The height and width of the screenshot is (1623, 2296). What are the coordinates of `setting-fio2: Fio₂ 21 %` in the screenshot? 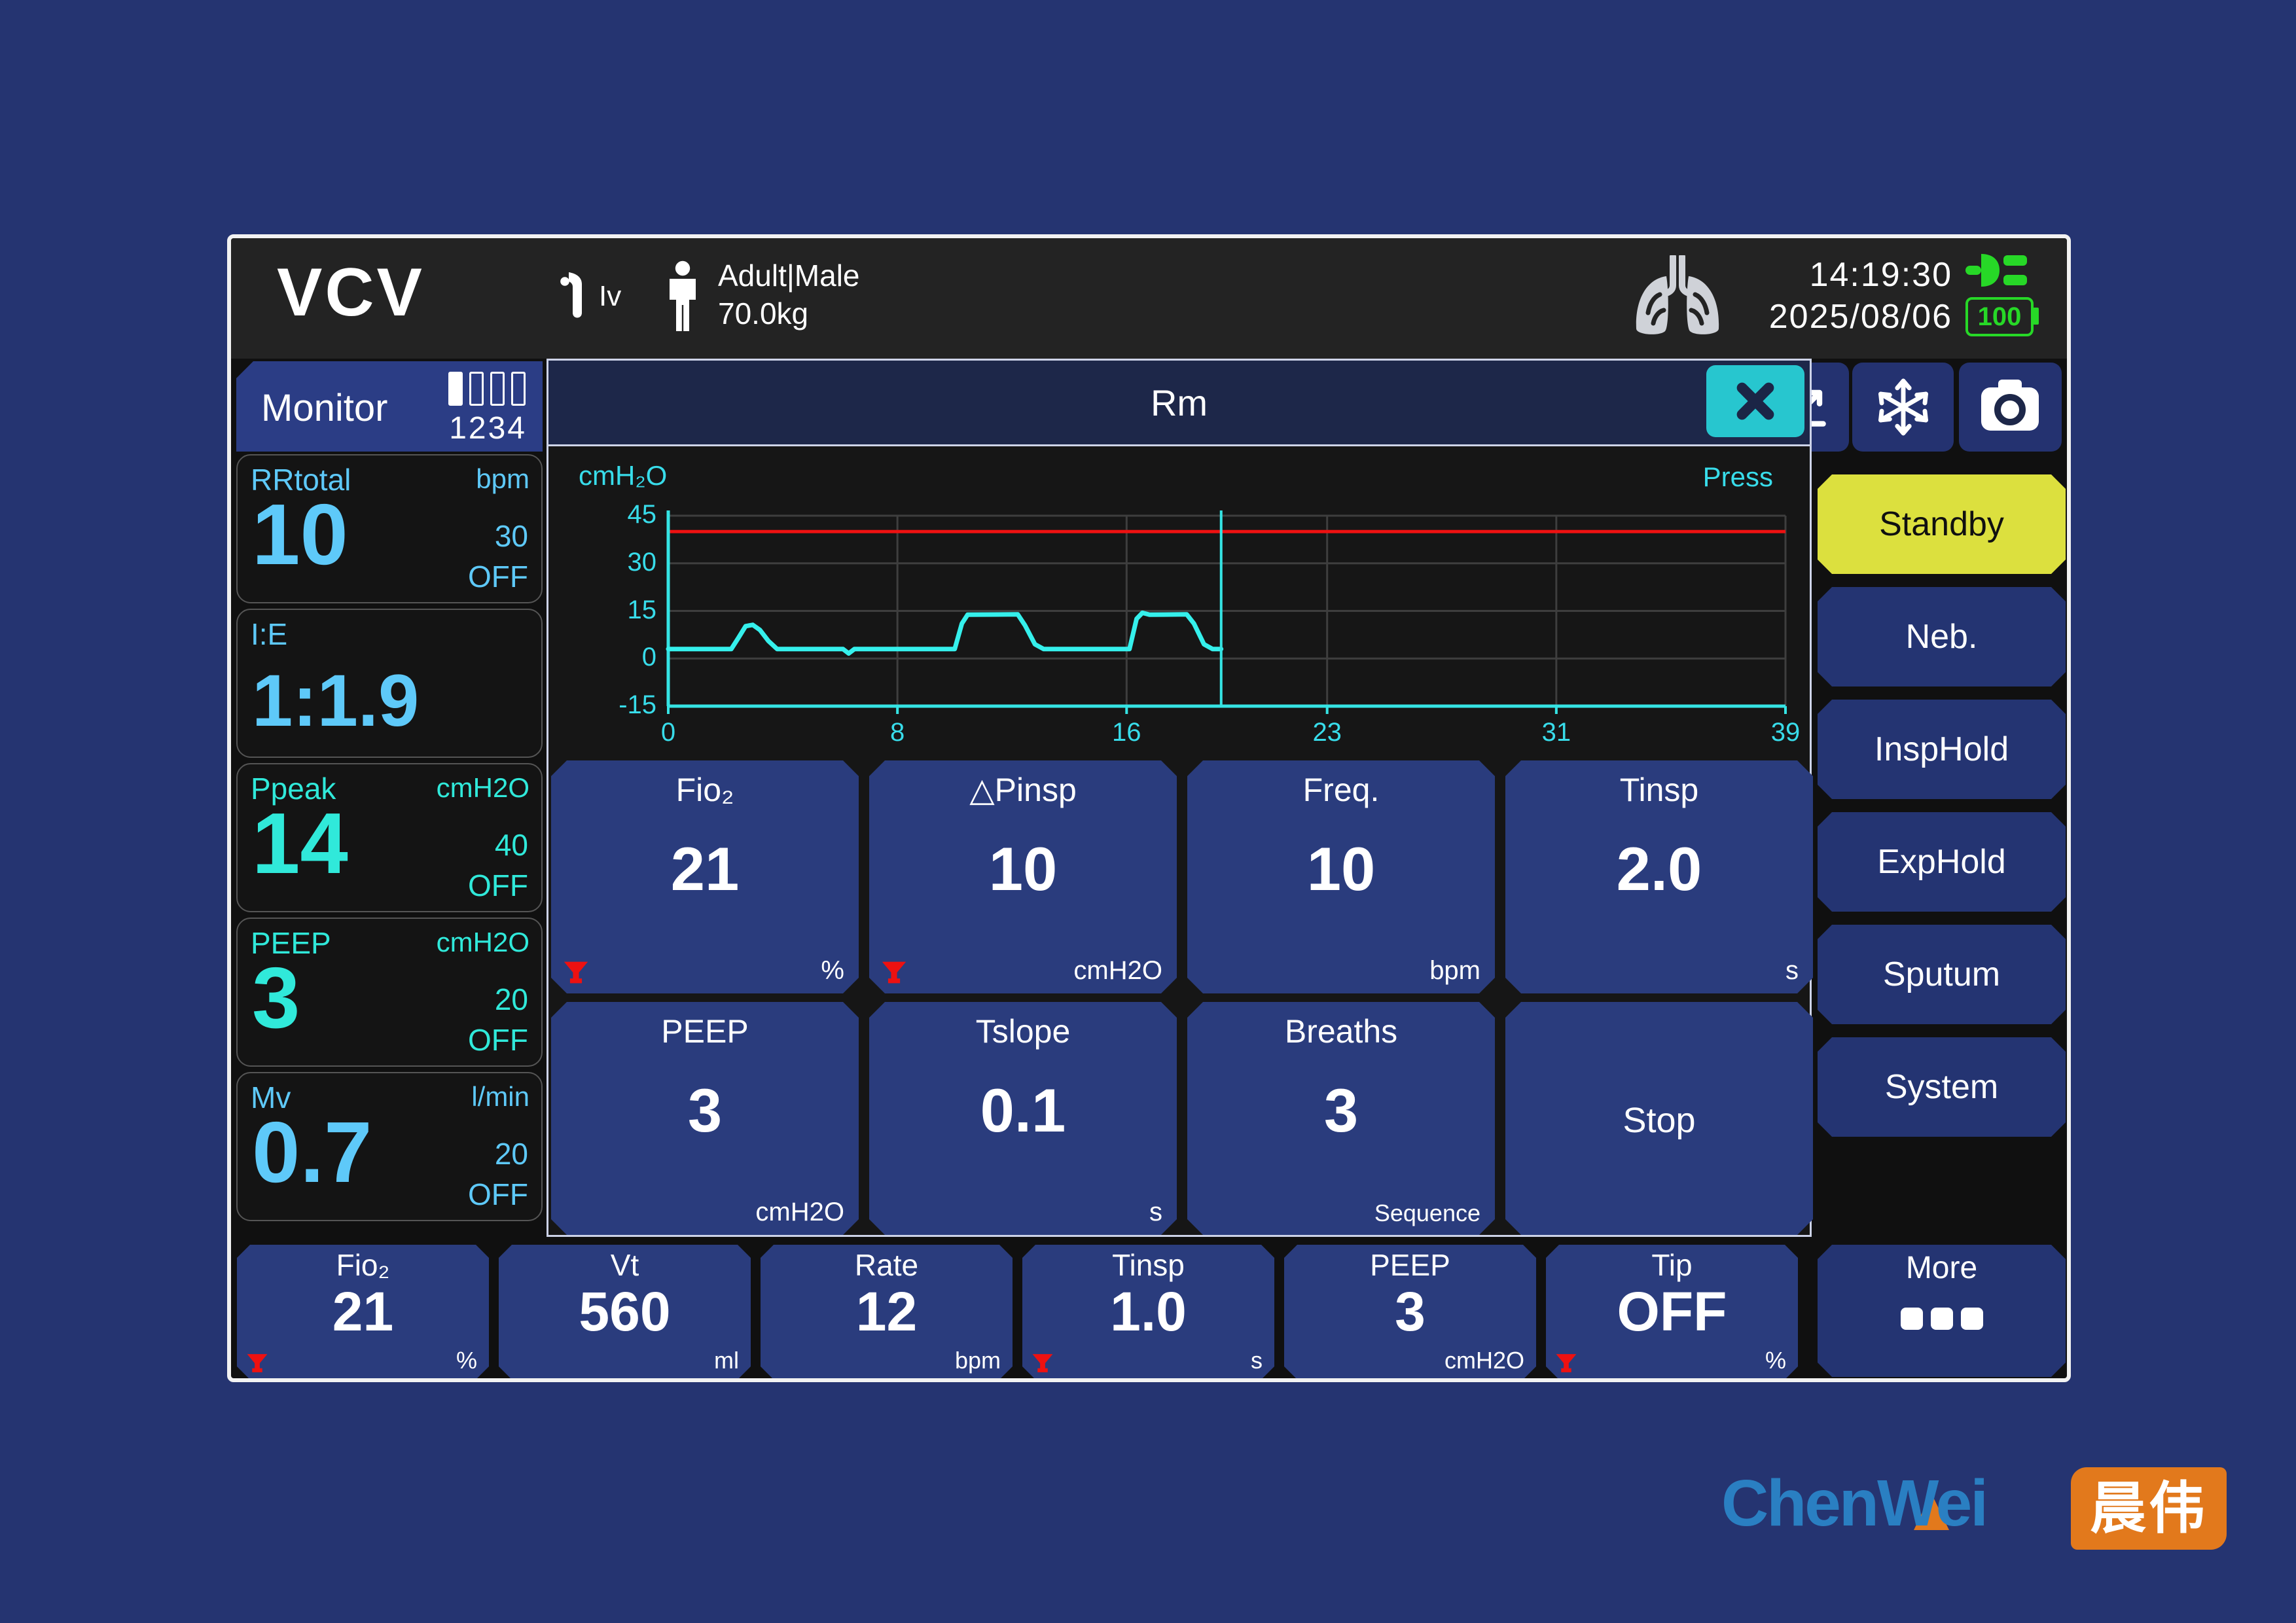 It's located at (363, 1312).